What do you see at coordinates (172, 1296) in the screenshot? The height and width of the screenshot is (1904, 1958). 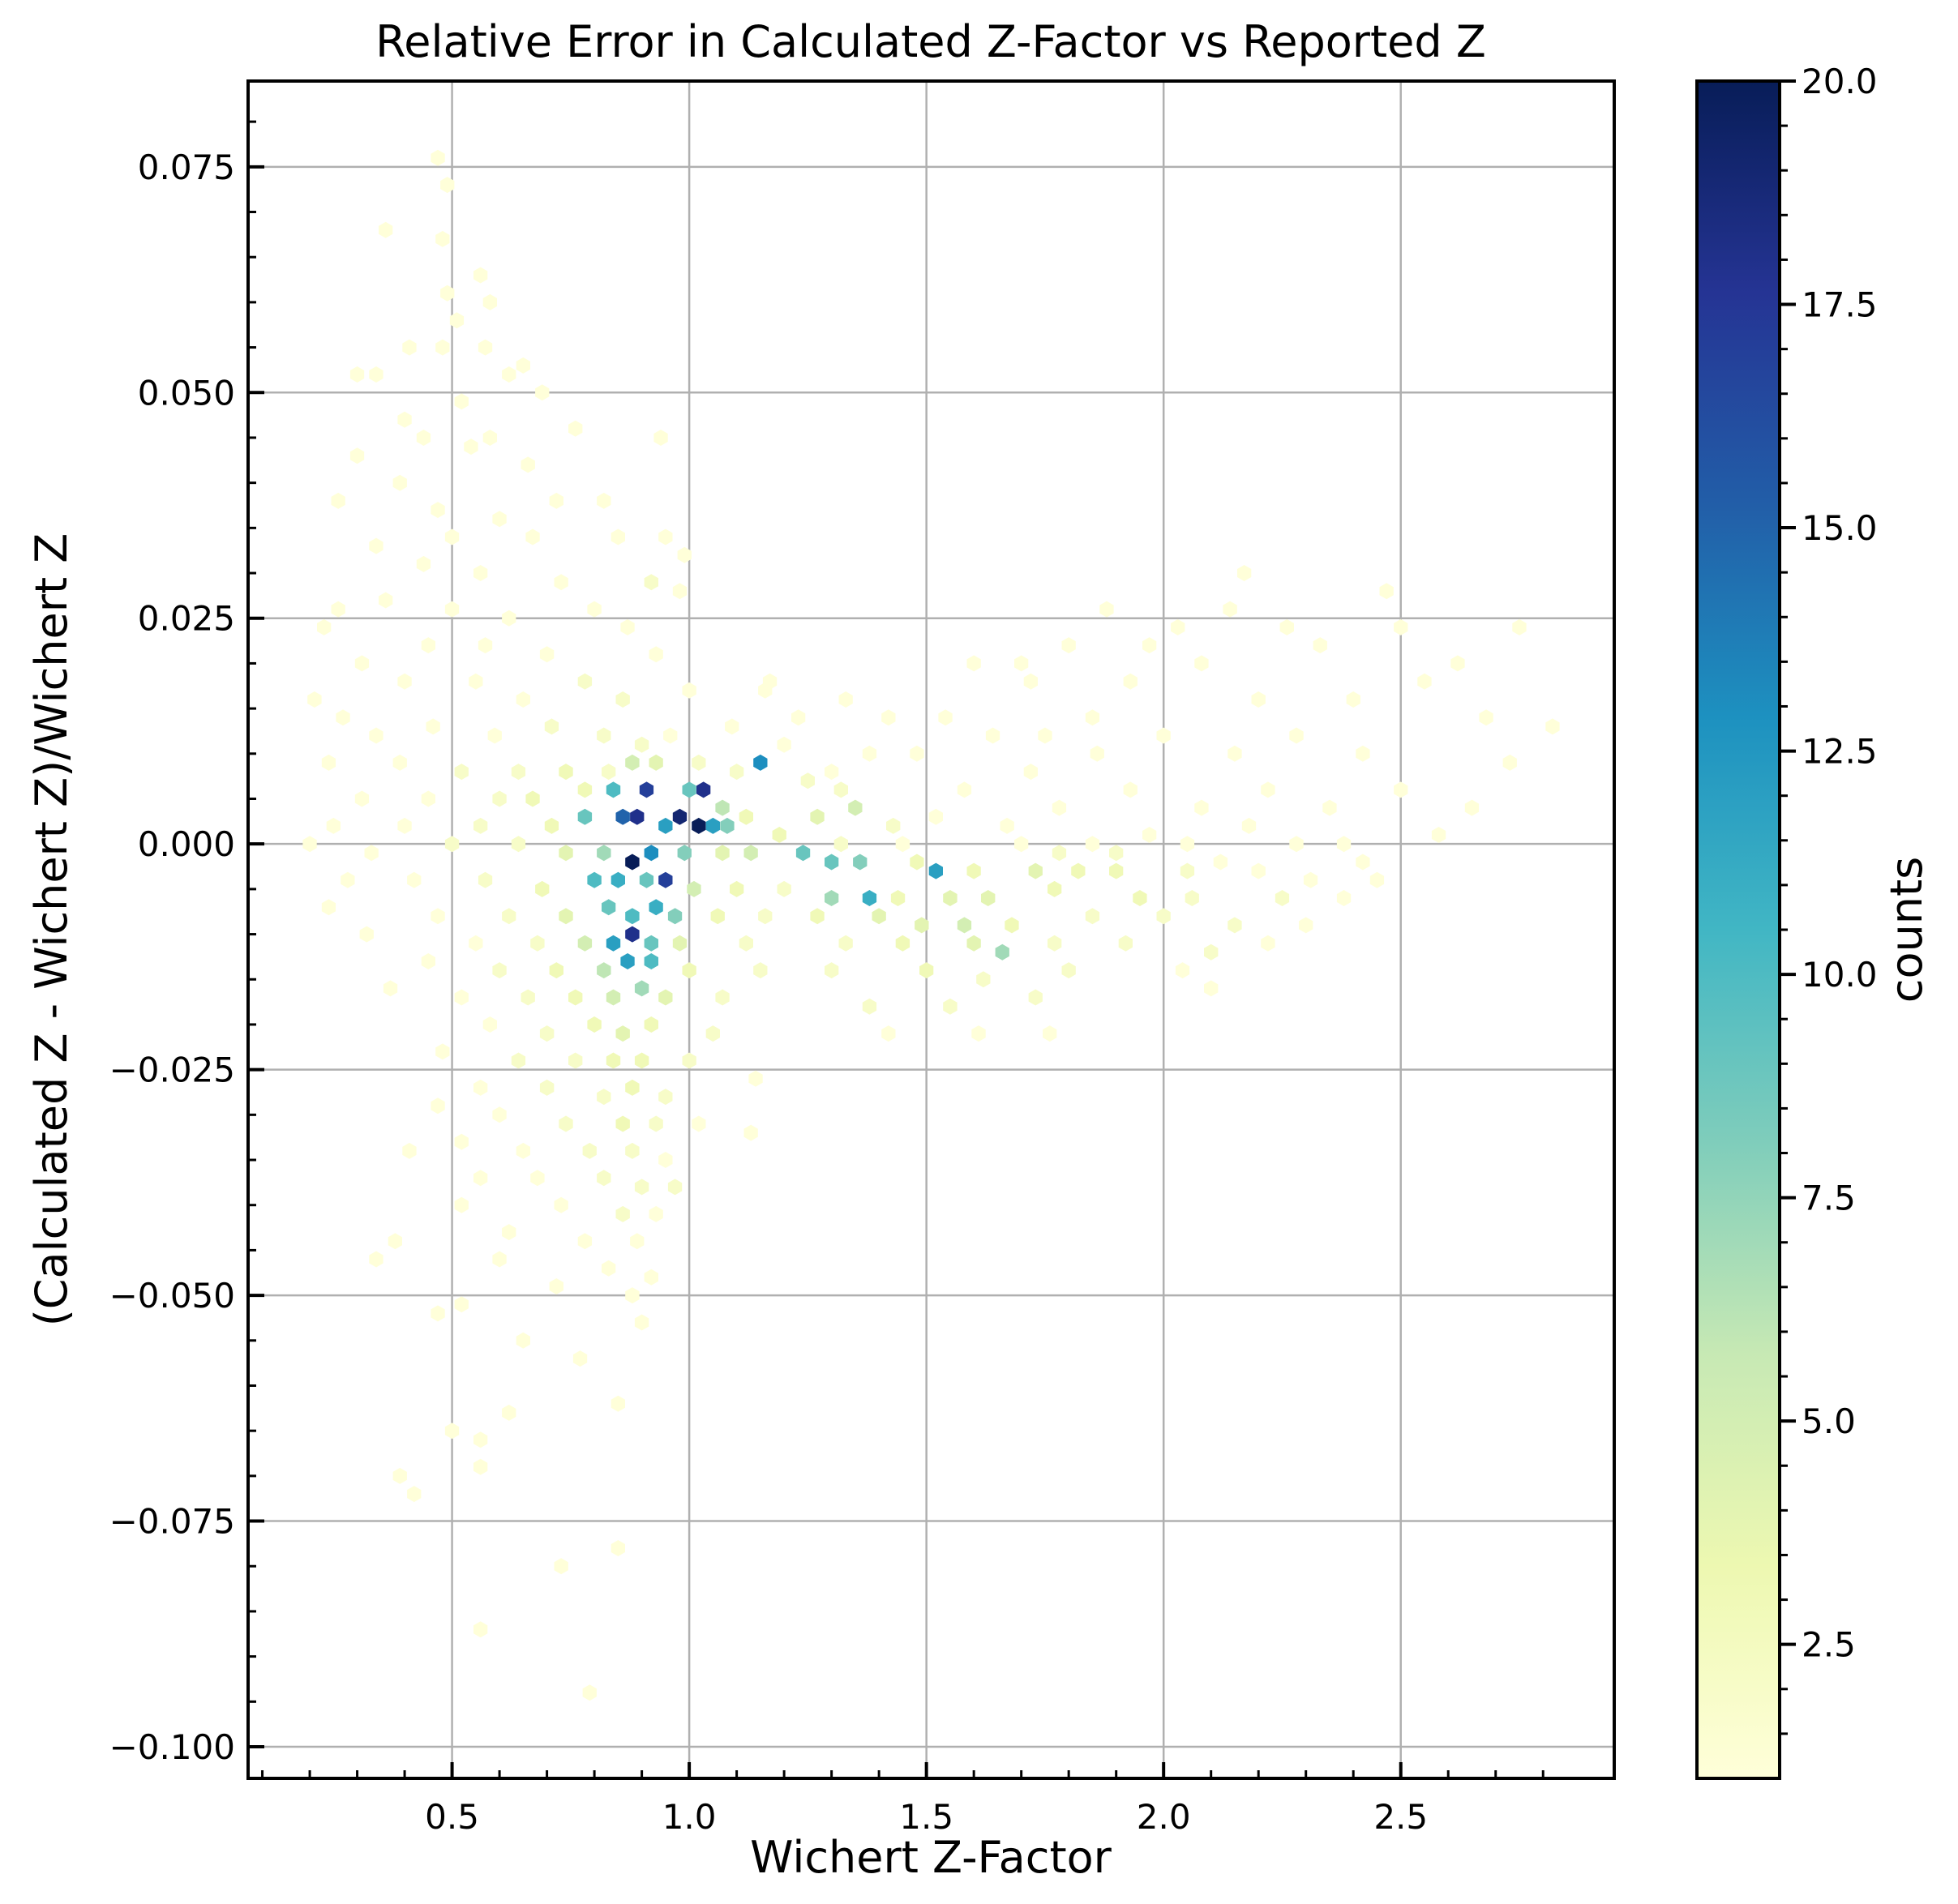 I see `y-tick-label: −0.050` at bounding box center [172, 1296].